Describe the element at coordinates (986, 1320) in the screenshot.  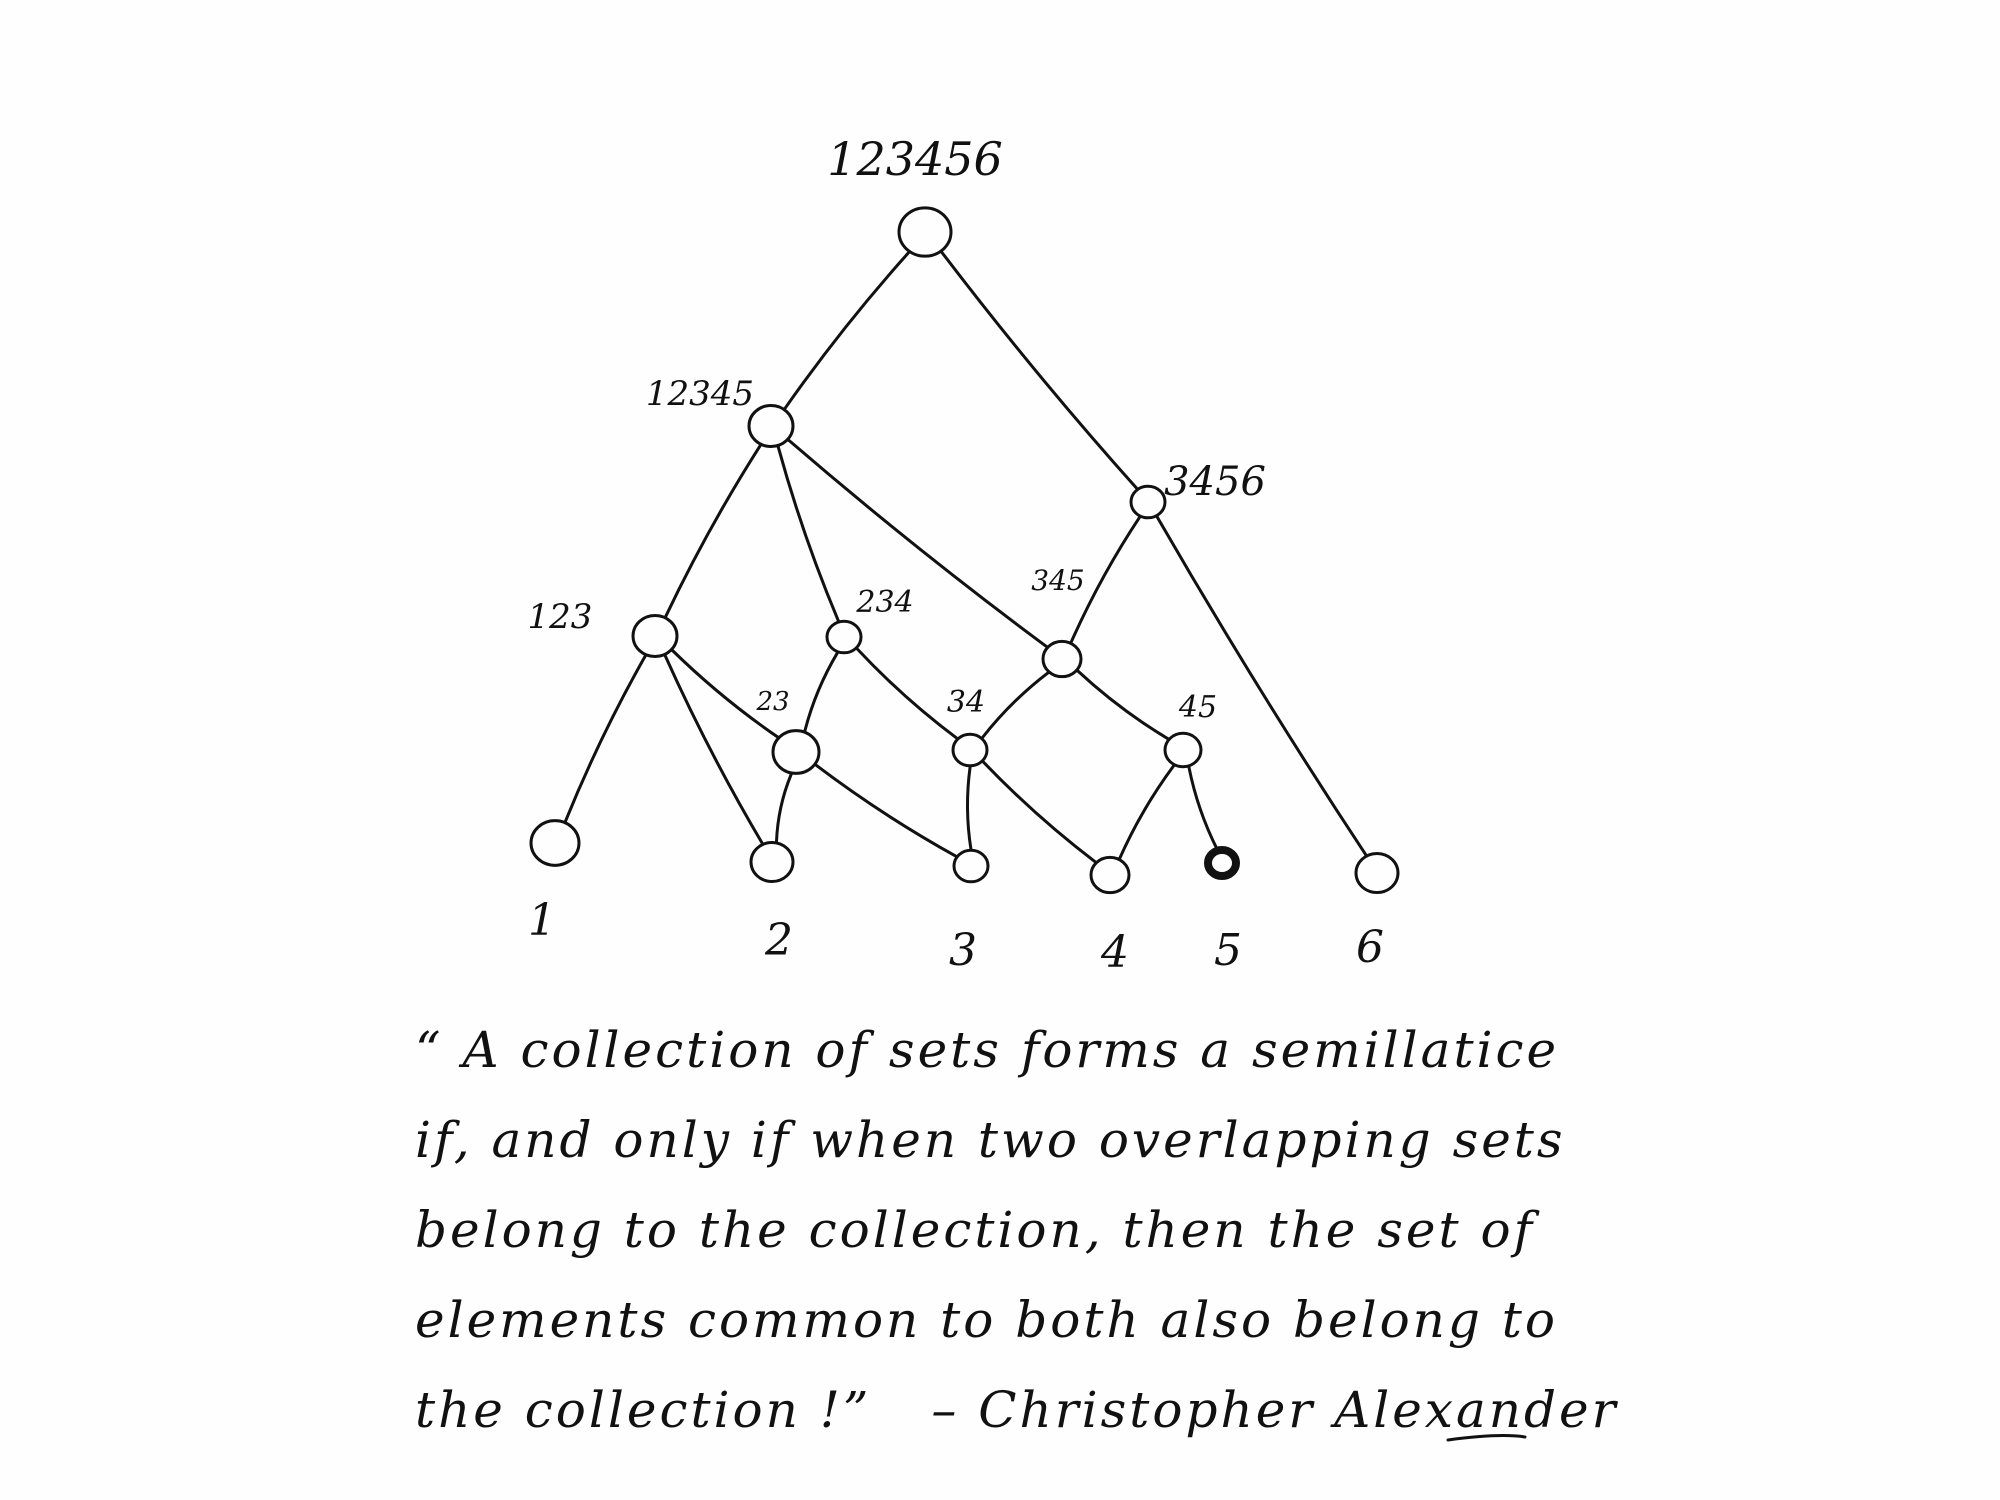
I see `quote-line-4: elements common to both also belong to` at that location.